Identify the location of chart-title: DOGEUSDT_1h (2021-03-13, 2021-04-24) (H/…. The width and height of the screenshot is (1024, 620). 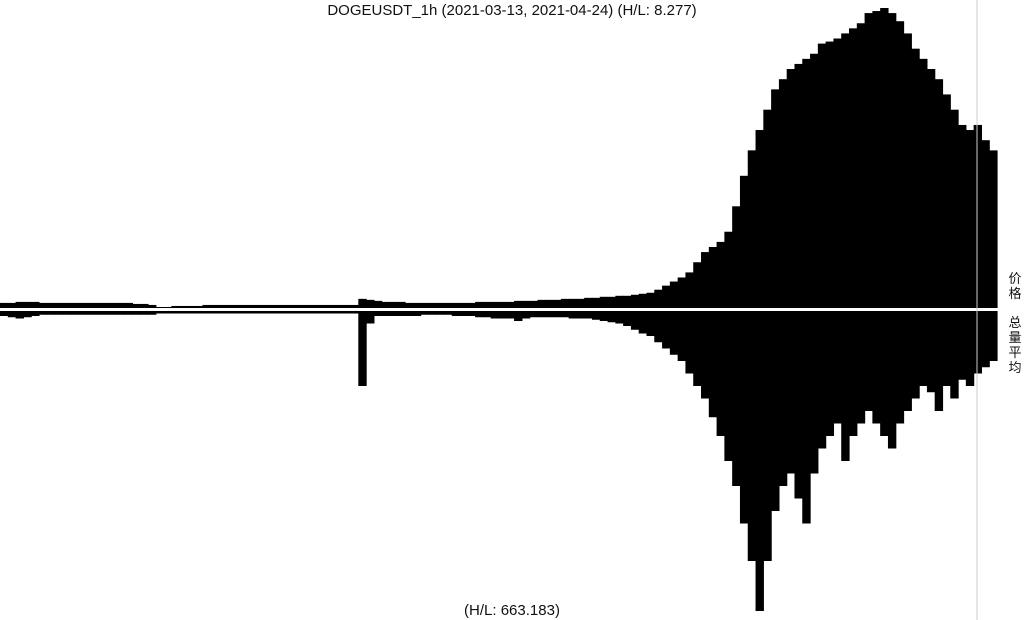
(512, 10).